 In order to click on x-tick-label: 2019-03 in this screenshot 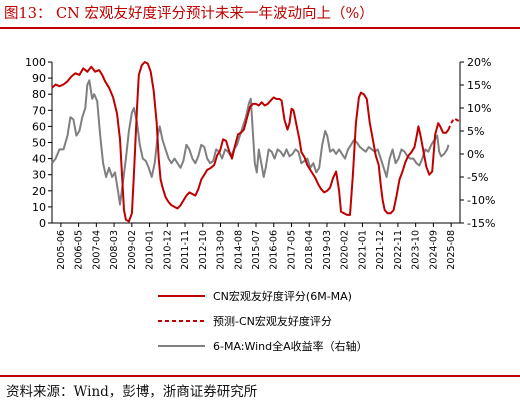, I will do `click(327, 250)`.